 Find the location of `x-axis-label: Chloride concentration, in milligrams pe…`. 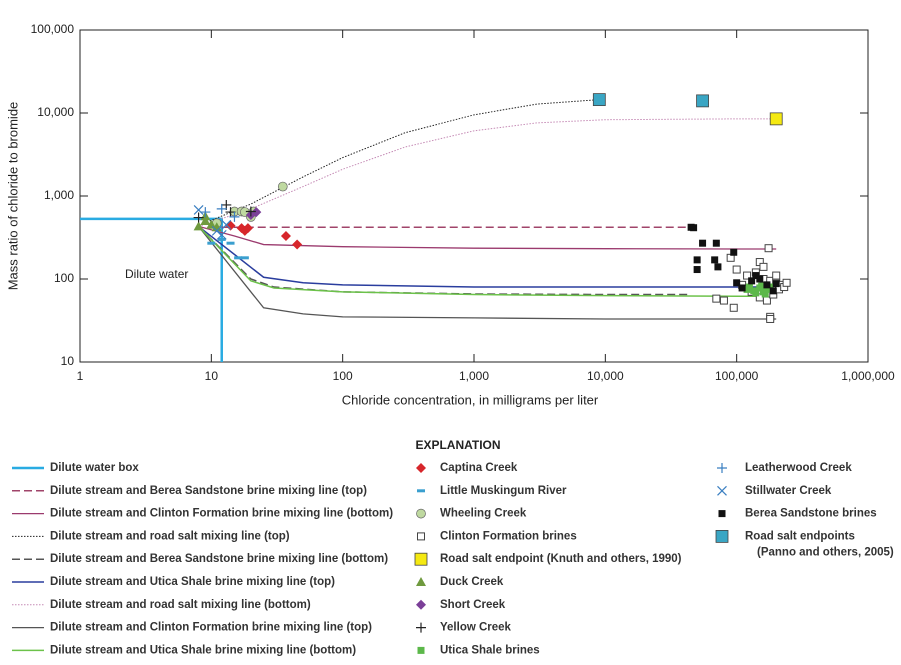

x-axis-label: Chloride concentration, in milligrams pe… is located at coordinates (470, 399).